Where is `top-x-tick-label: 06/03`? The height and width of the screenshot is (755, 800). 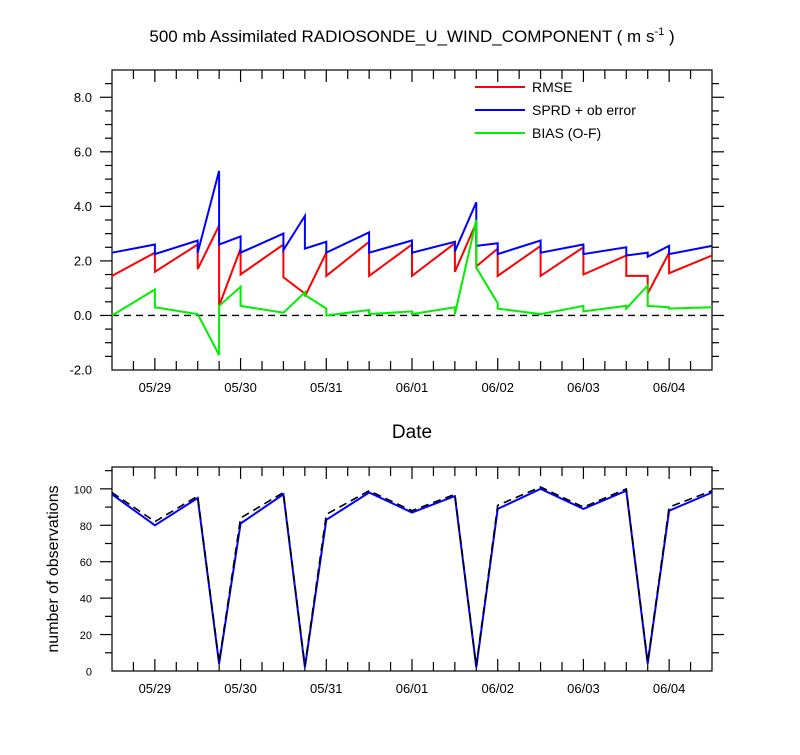
top-x-tick-label: 06/03 is located at coordinates (583, 387).